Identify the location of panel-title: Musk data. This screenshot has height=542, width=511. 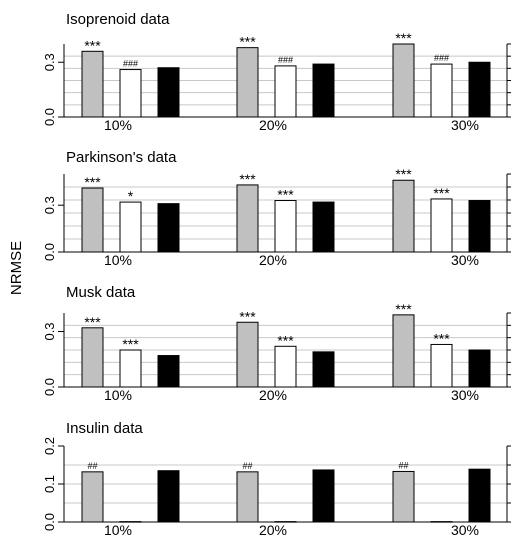
(101, 292).